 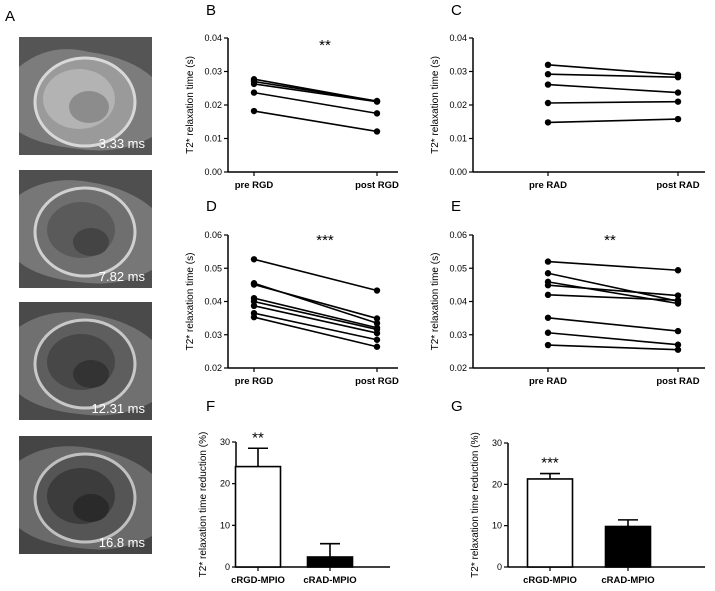 I want to click on y-tick-label: 10, so click(x=225, y=525).